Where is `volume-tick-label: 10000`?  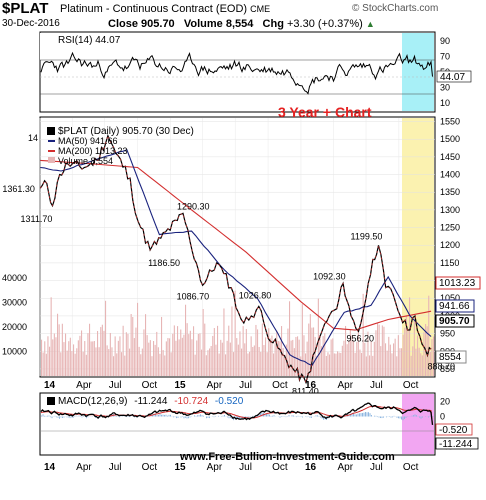
volume-tick-label: 10000 is located at coordinates (14, 352).